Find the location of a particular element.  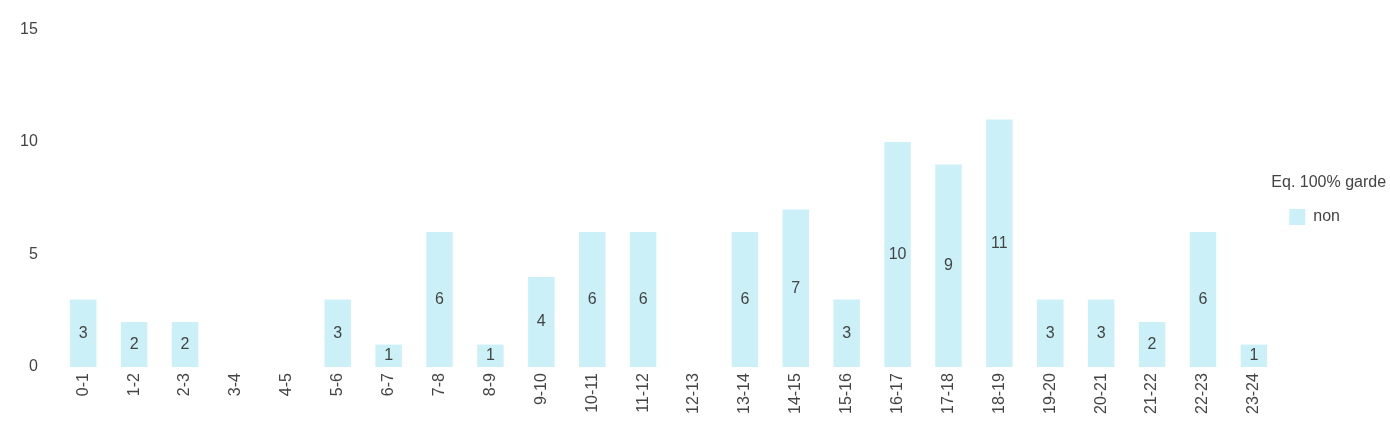

x-tick-label: 1-2 is located at coordinates (133, 384).